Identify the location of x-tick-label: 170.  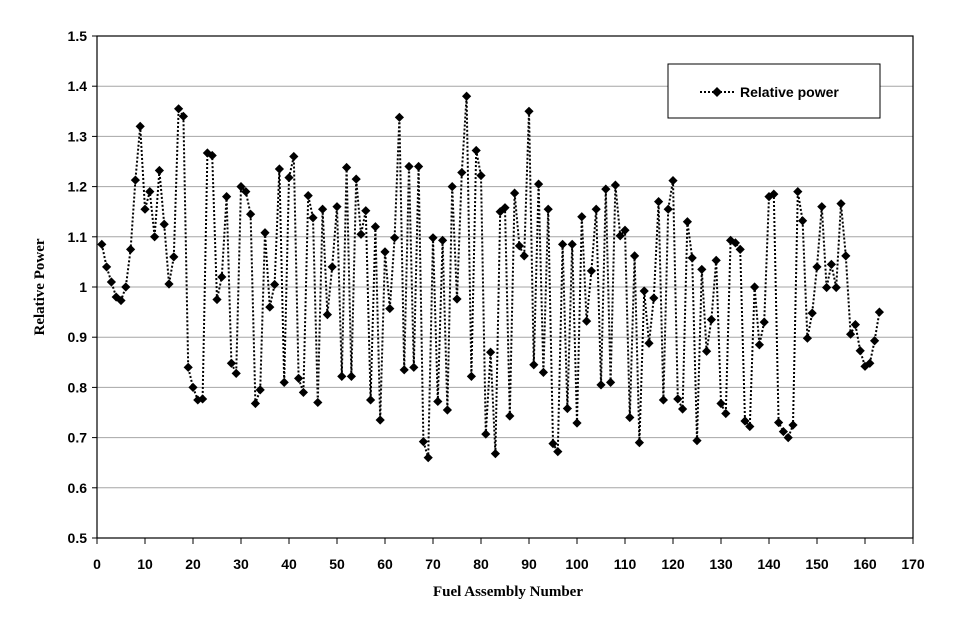
(913, 564).